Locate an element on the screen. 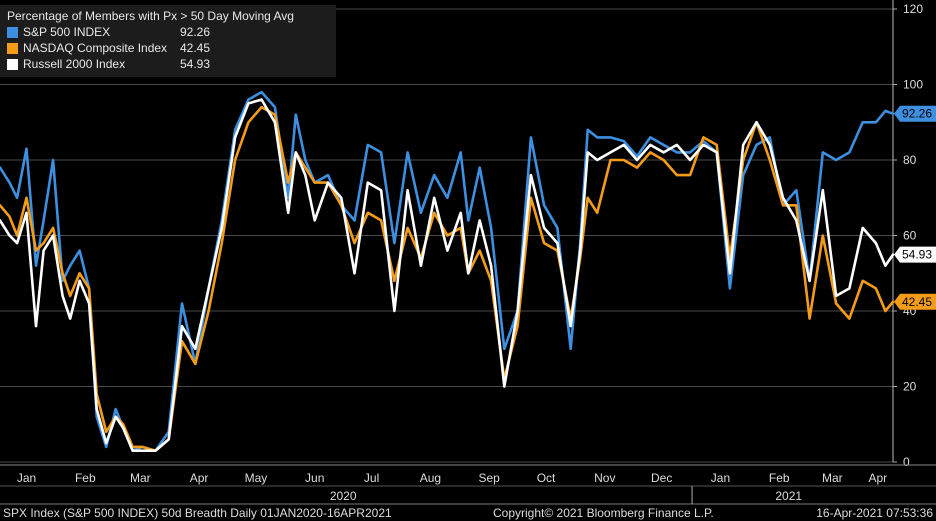 Image resolution: width=936 pixels, height=521 pixels. x-tick-label-7: Aug is located at coordinates (430, 478).